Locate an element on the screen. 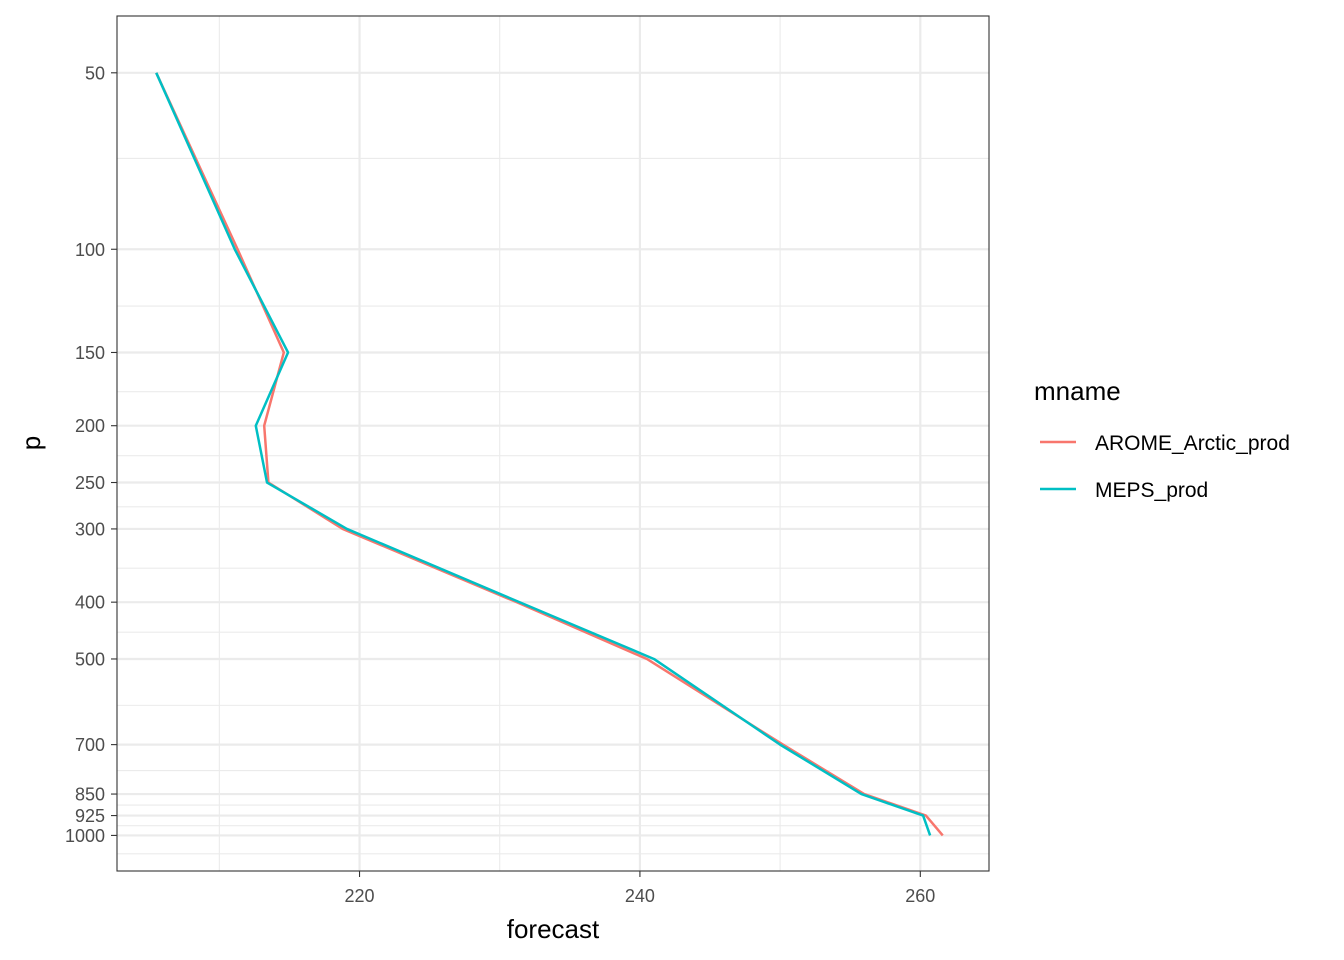  y-tick-label: 200 is located at coordinates (90, 426).